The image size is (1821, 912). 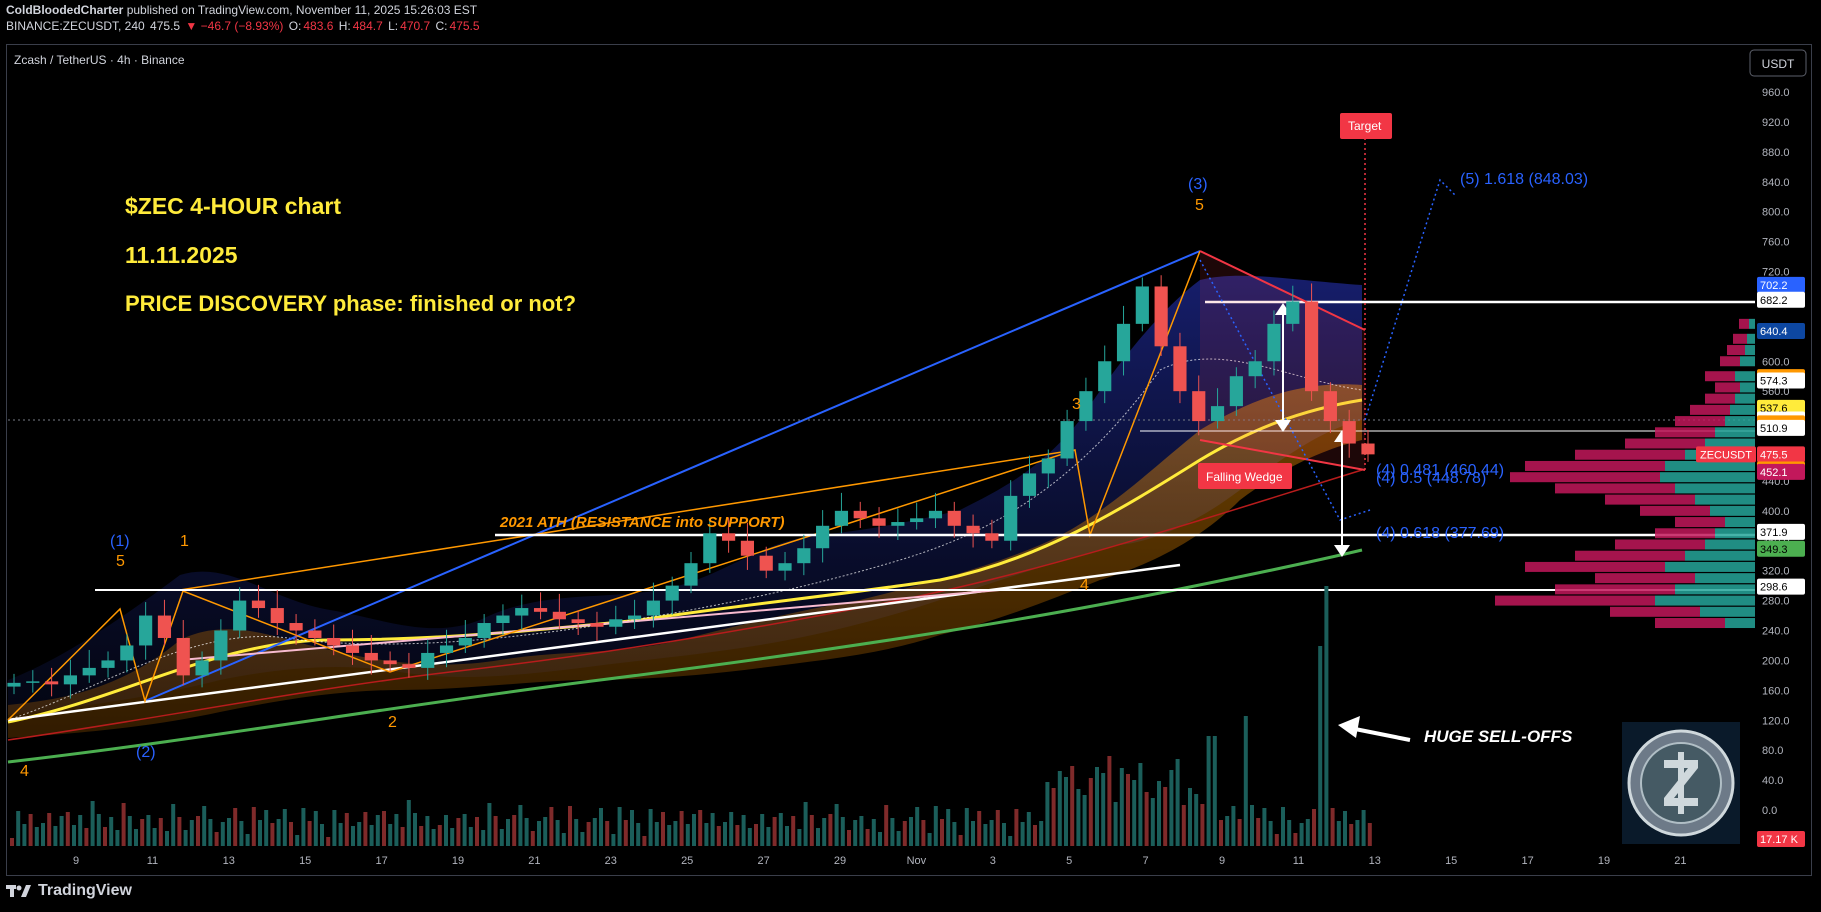 I want to click on x-tick-label: 17, so click(x=1527, y=861).